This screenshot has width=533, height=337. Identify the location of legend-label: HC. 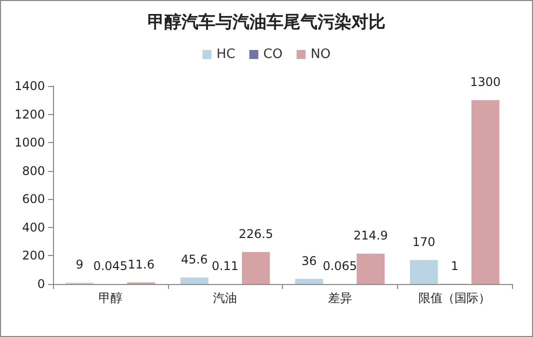
(226, 54).